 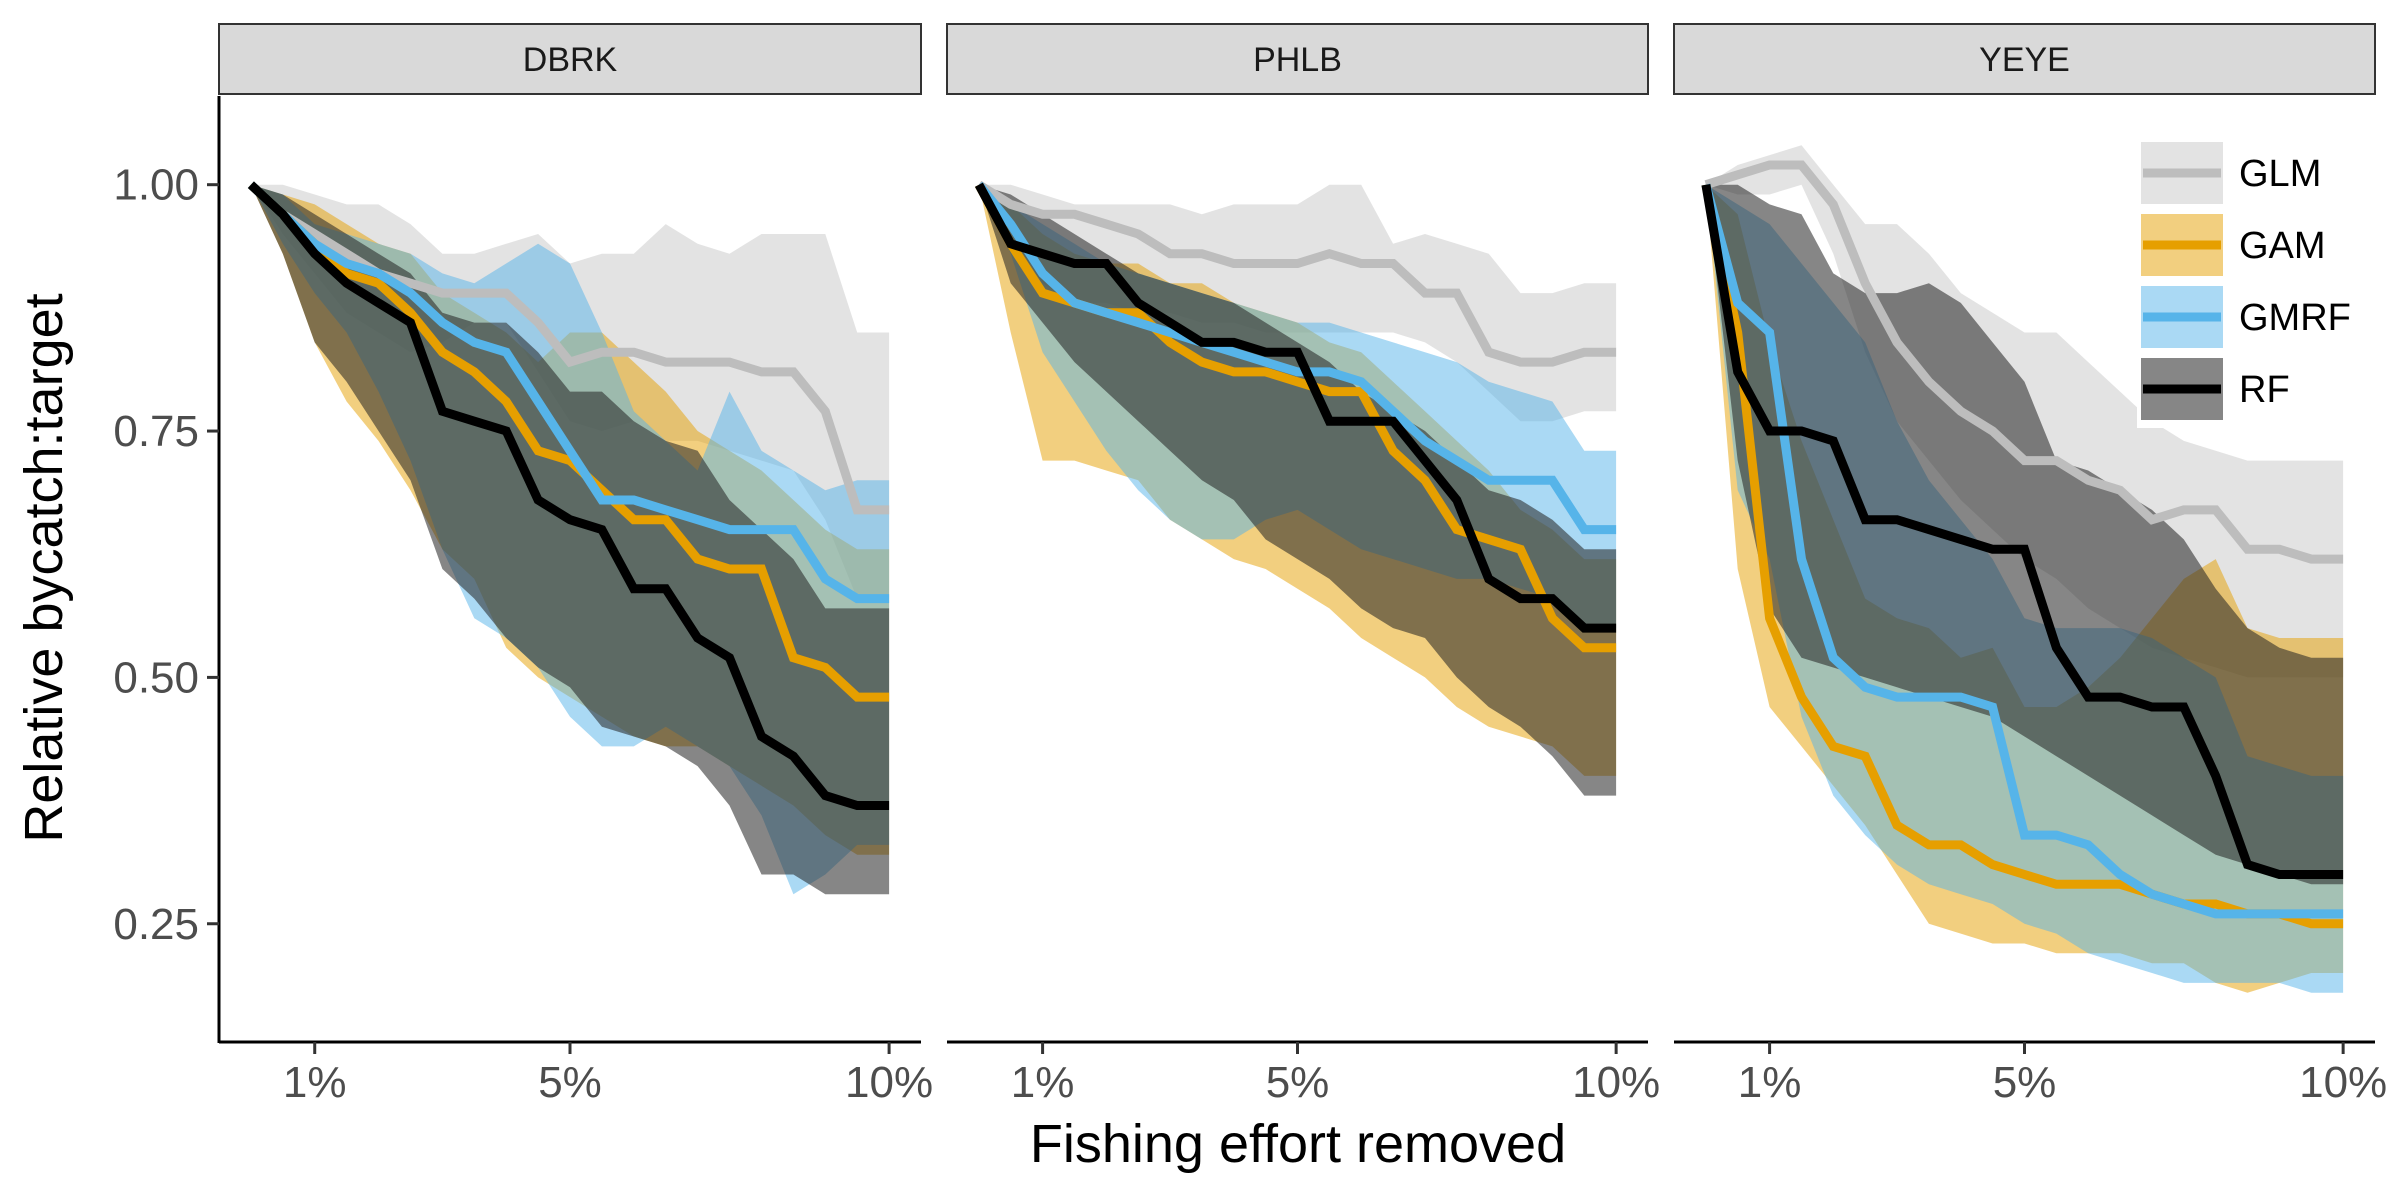 What do you see at coordinates (2264, 390) in the screenshot?
I see `legend-label-rf: RF` at bounding box center [2264, 390].